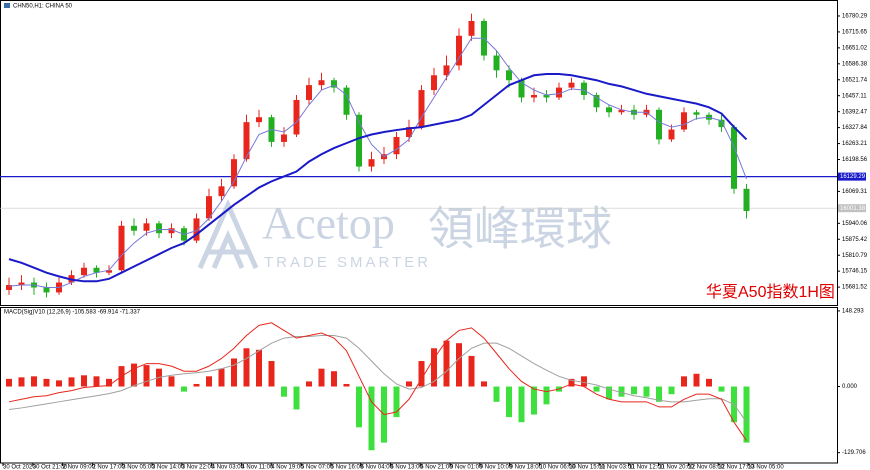 This screenshot has height=470, width=870. I want to click on y-tick-label: 148.293, so click(853, 311).